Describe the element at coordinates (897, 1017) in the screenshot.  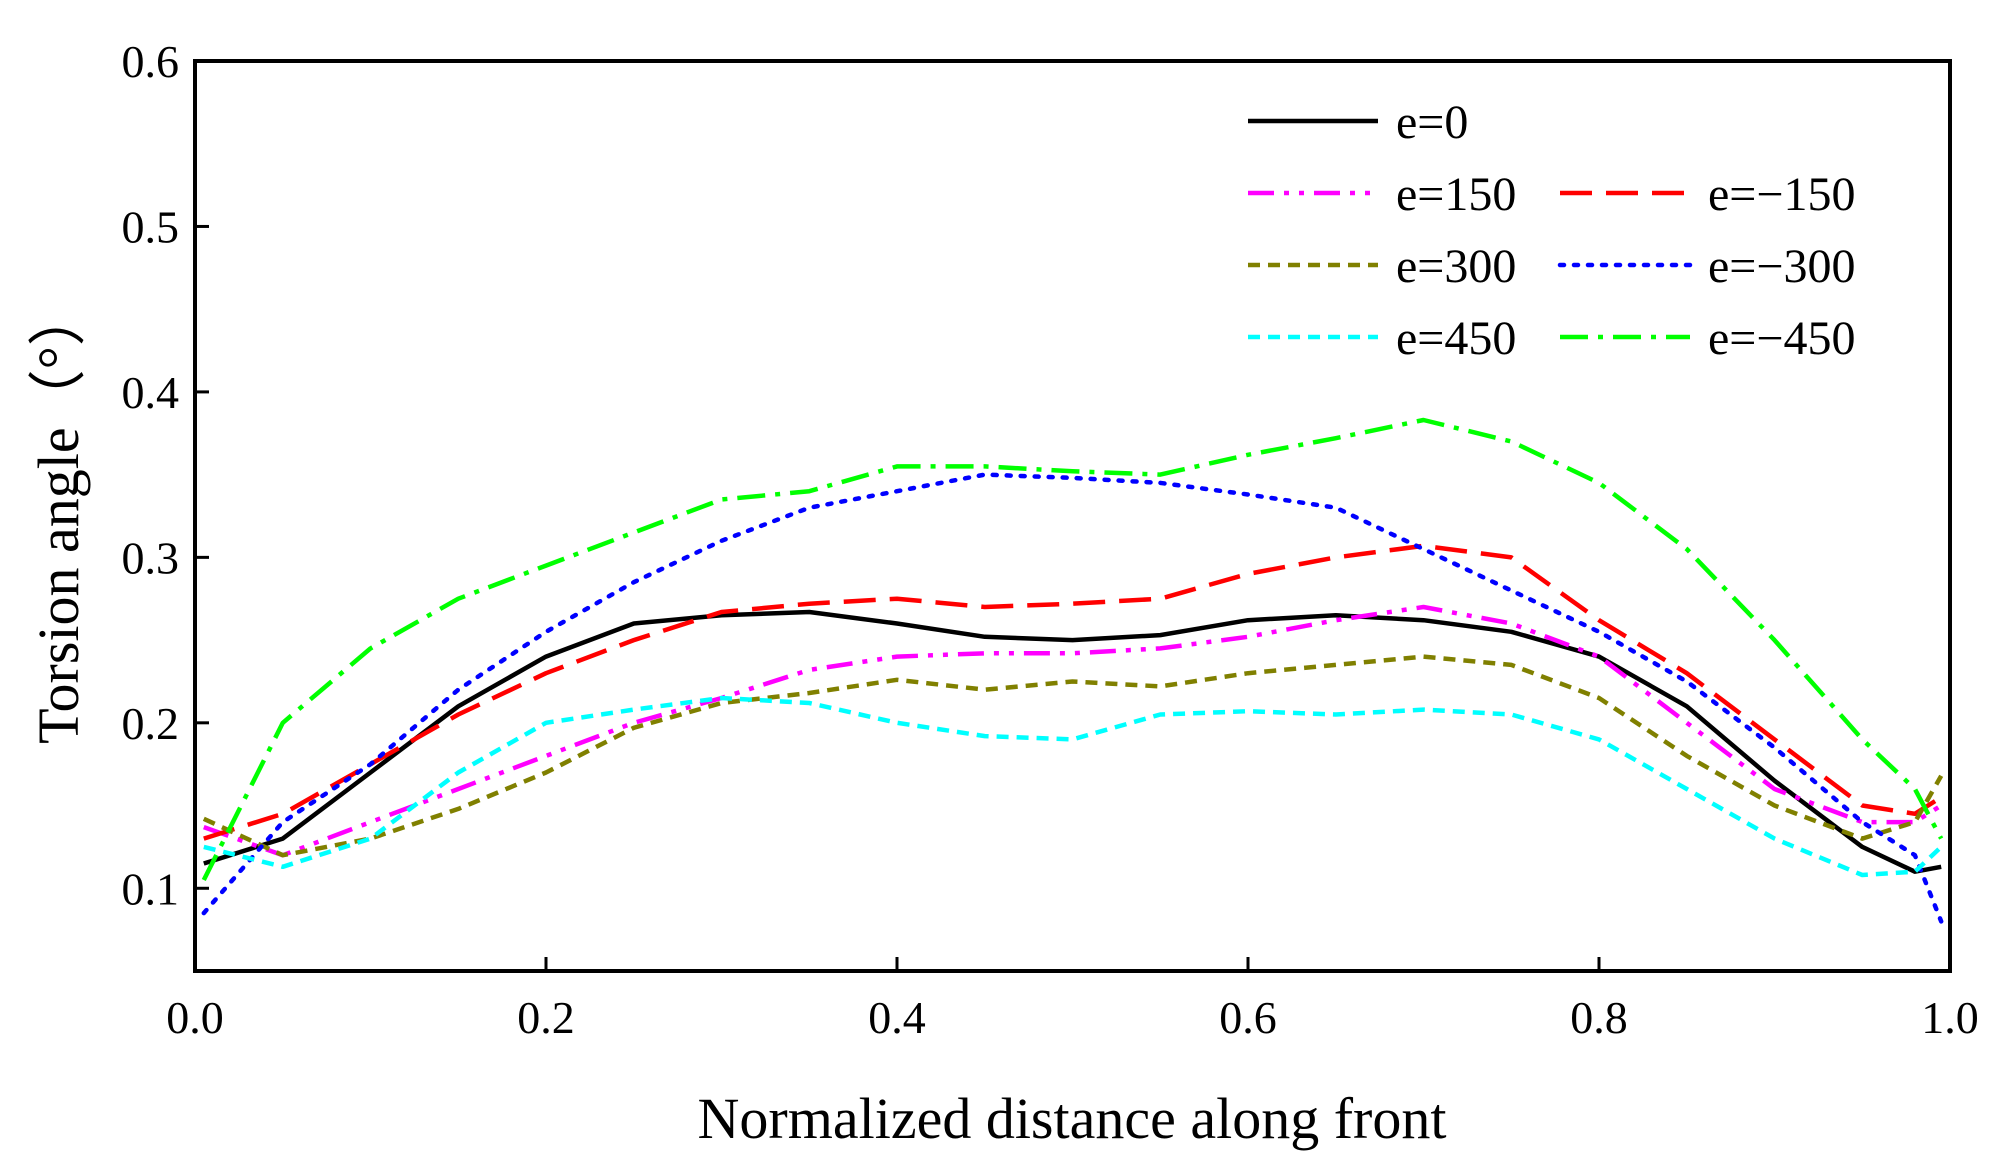
I see `x-tick-label: 0.4` at that location.